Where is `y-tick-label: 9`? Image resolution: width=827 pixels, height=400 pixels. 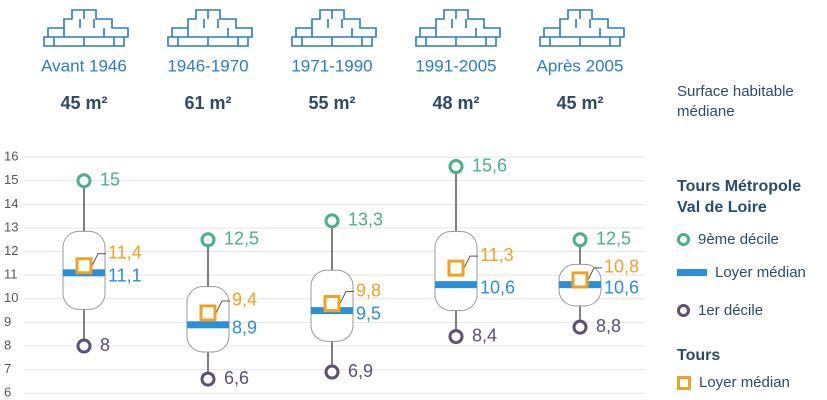
y-tick-label: 9 is located at coordinates (7, 321).